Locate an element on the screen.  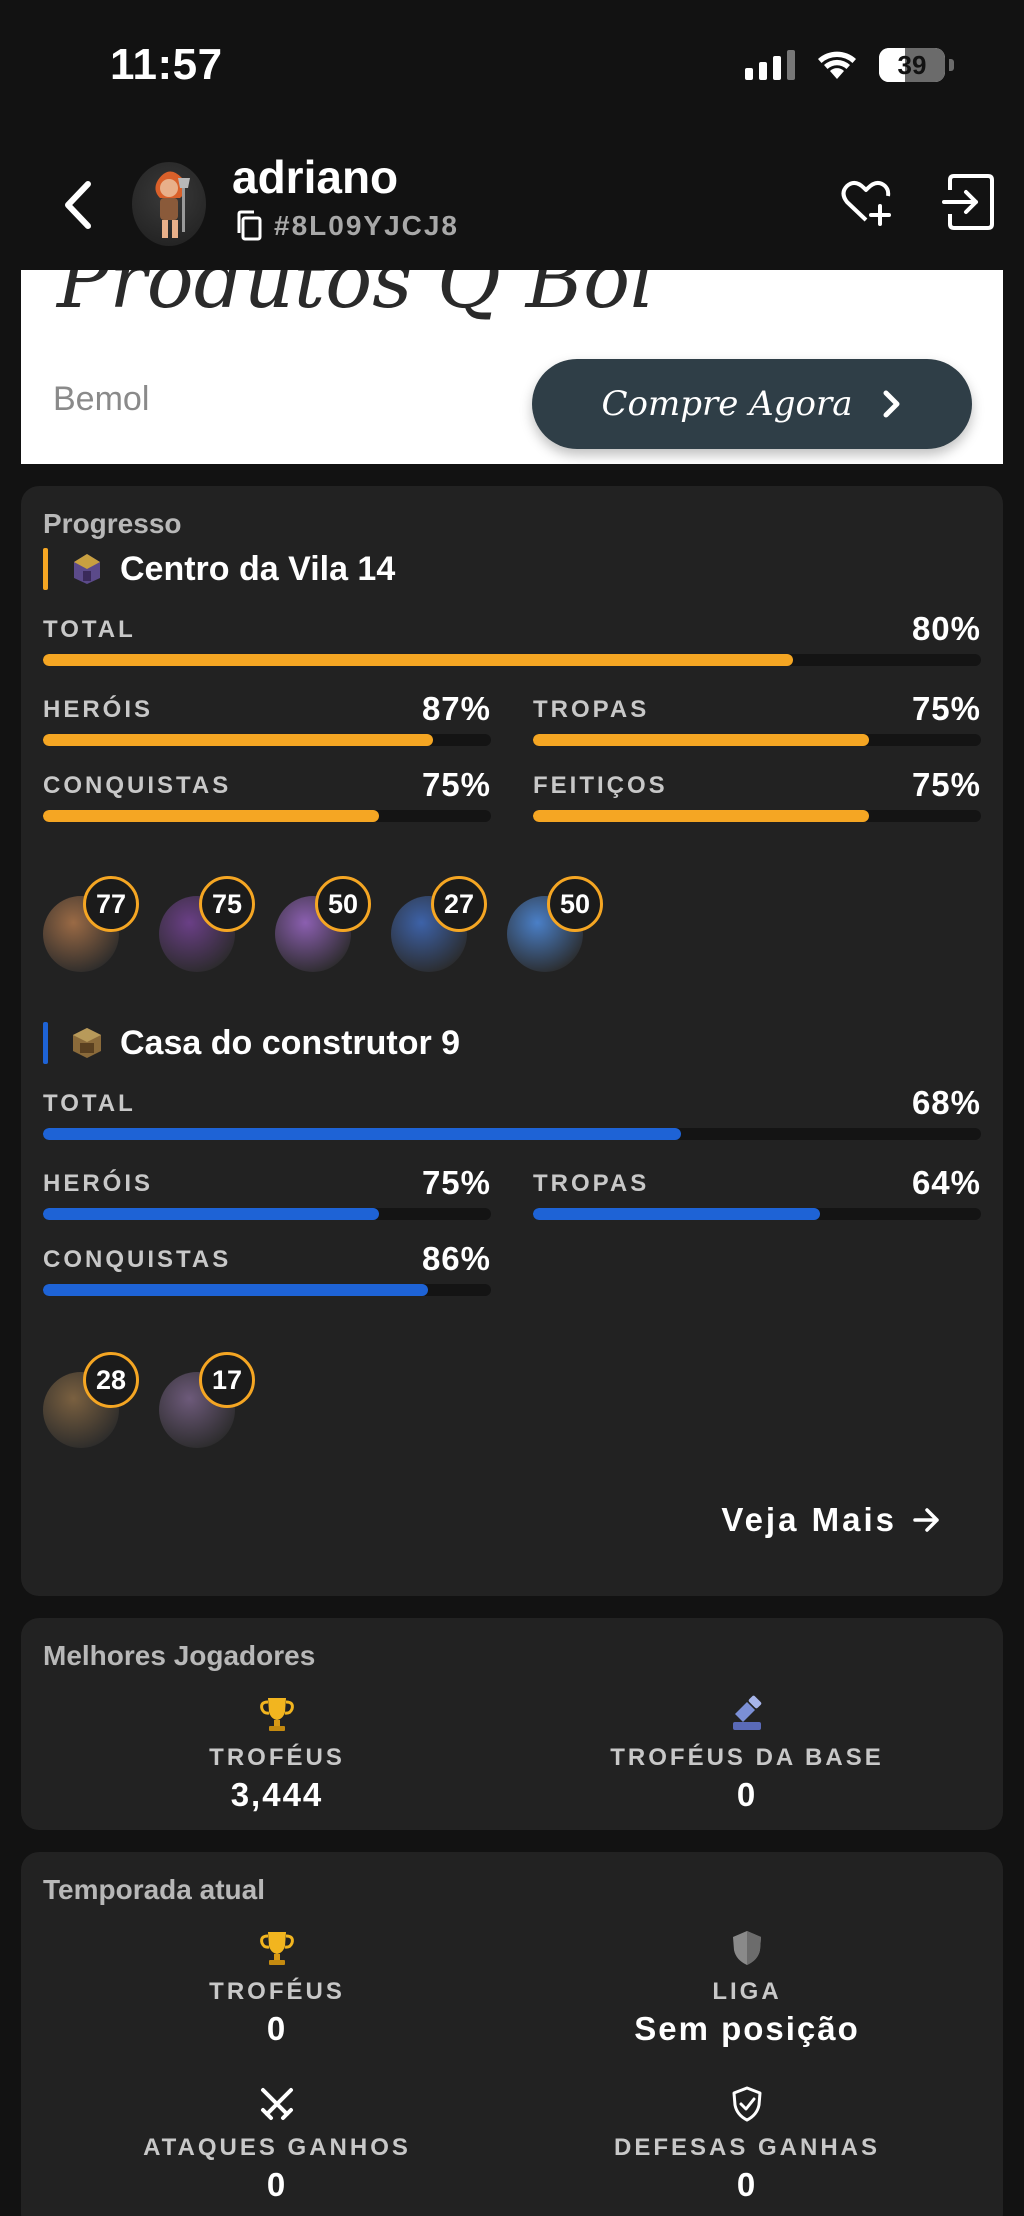
hero-level-badge: 75 is located at coordinates (227, 904).